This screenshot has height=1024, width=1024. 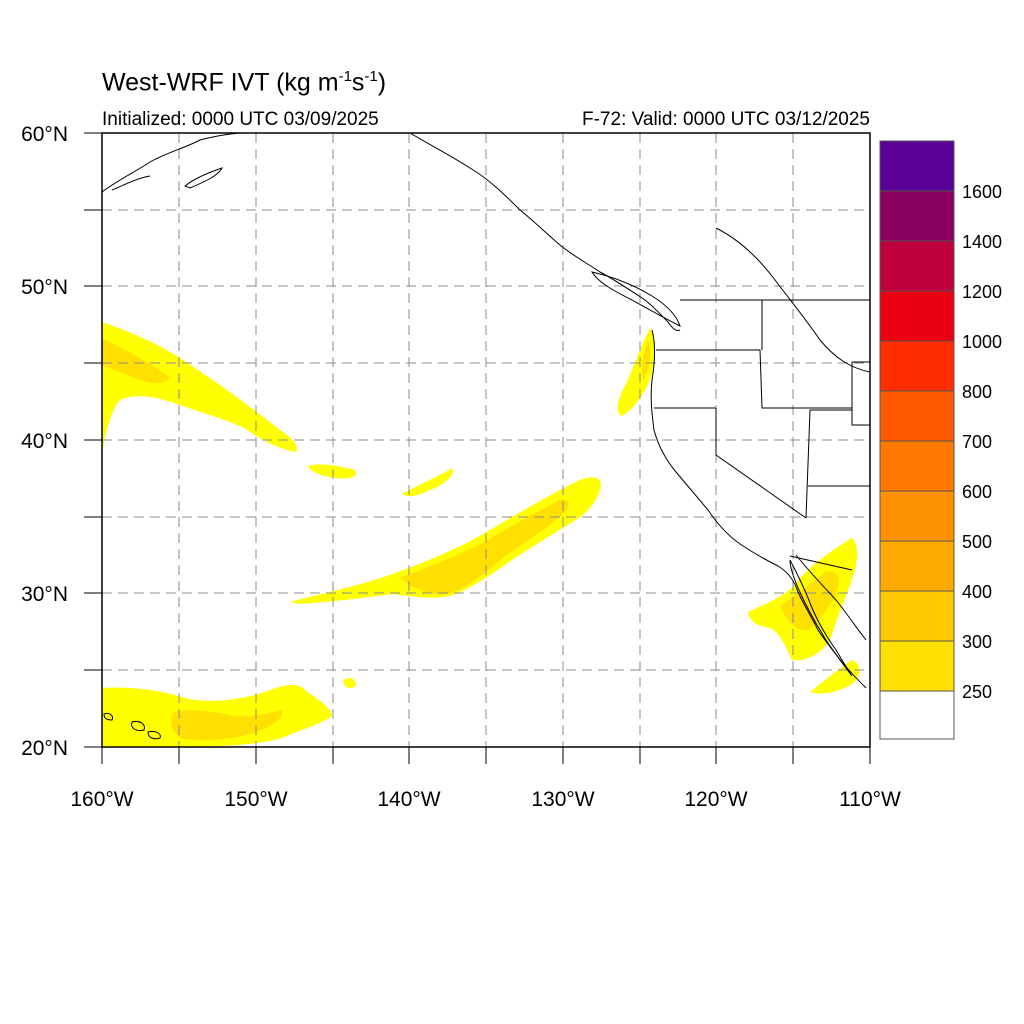 What do you see at coordinates (484, 547) in the screenshot?
I see `ivt-region-central-ar-core` at bounding box center [484, 547].